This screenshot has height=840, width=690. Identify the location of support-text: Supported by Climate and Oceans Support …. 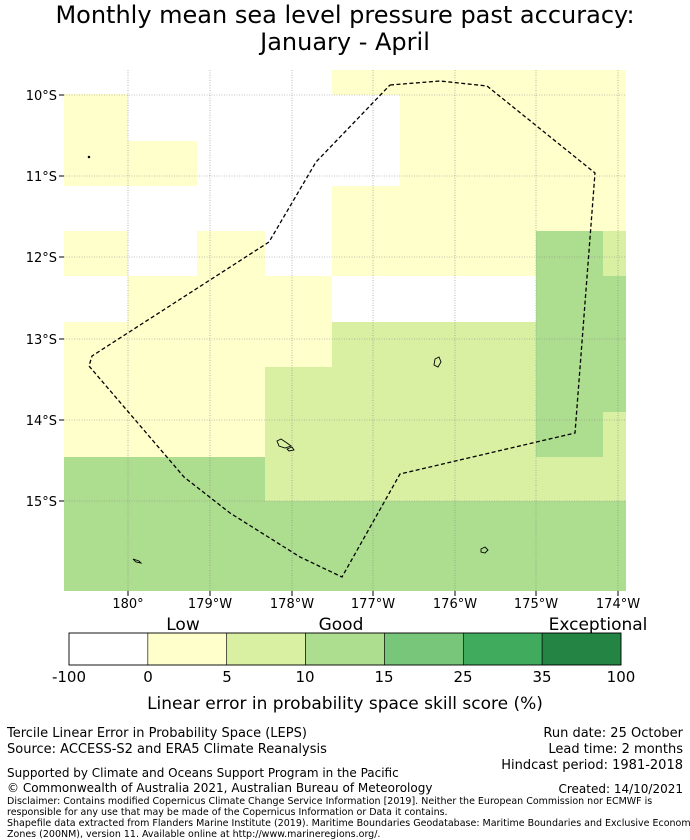
(203, 773).